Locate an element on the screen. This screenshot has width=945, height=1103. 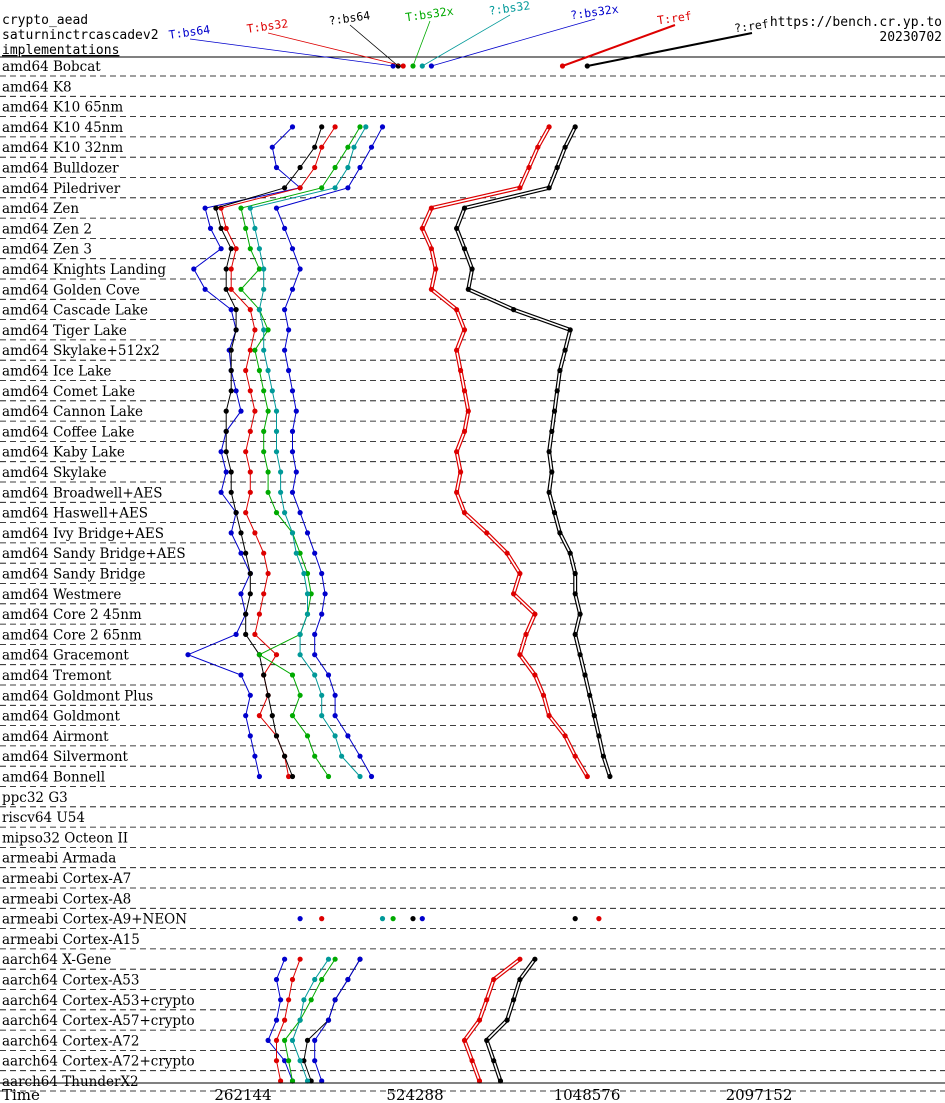
row-label: amd64 K10 45nm is located at coordinates (62, 128).